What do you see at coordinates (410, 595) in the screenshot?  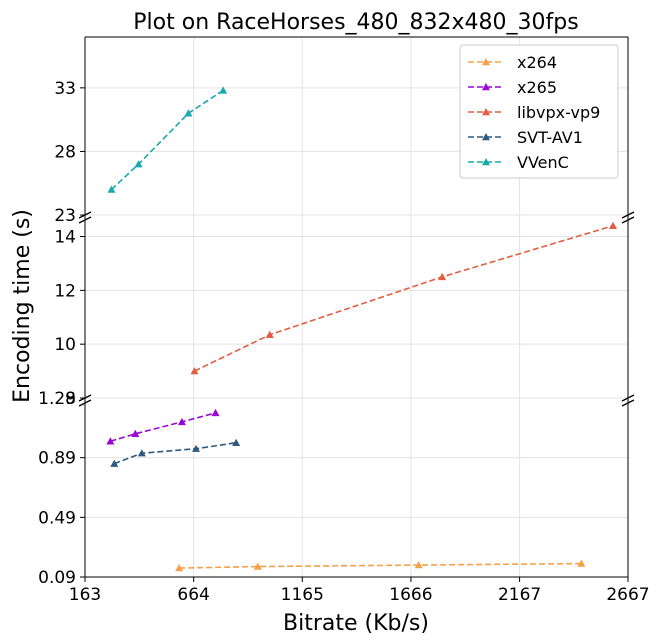 I see `x-tick-label: 1666` at bounding box center [410, 595].